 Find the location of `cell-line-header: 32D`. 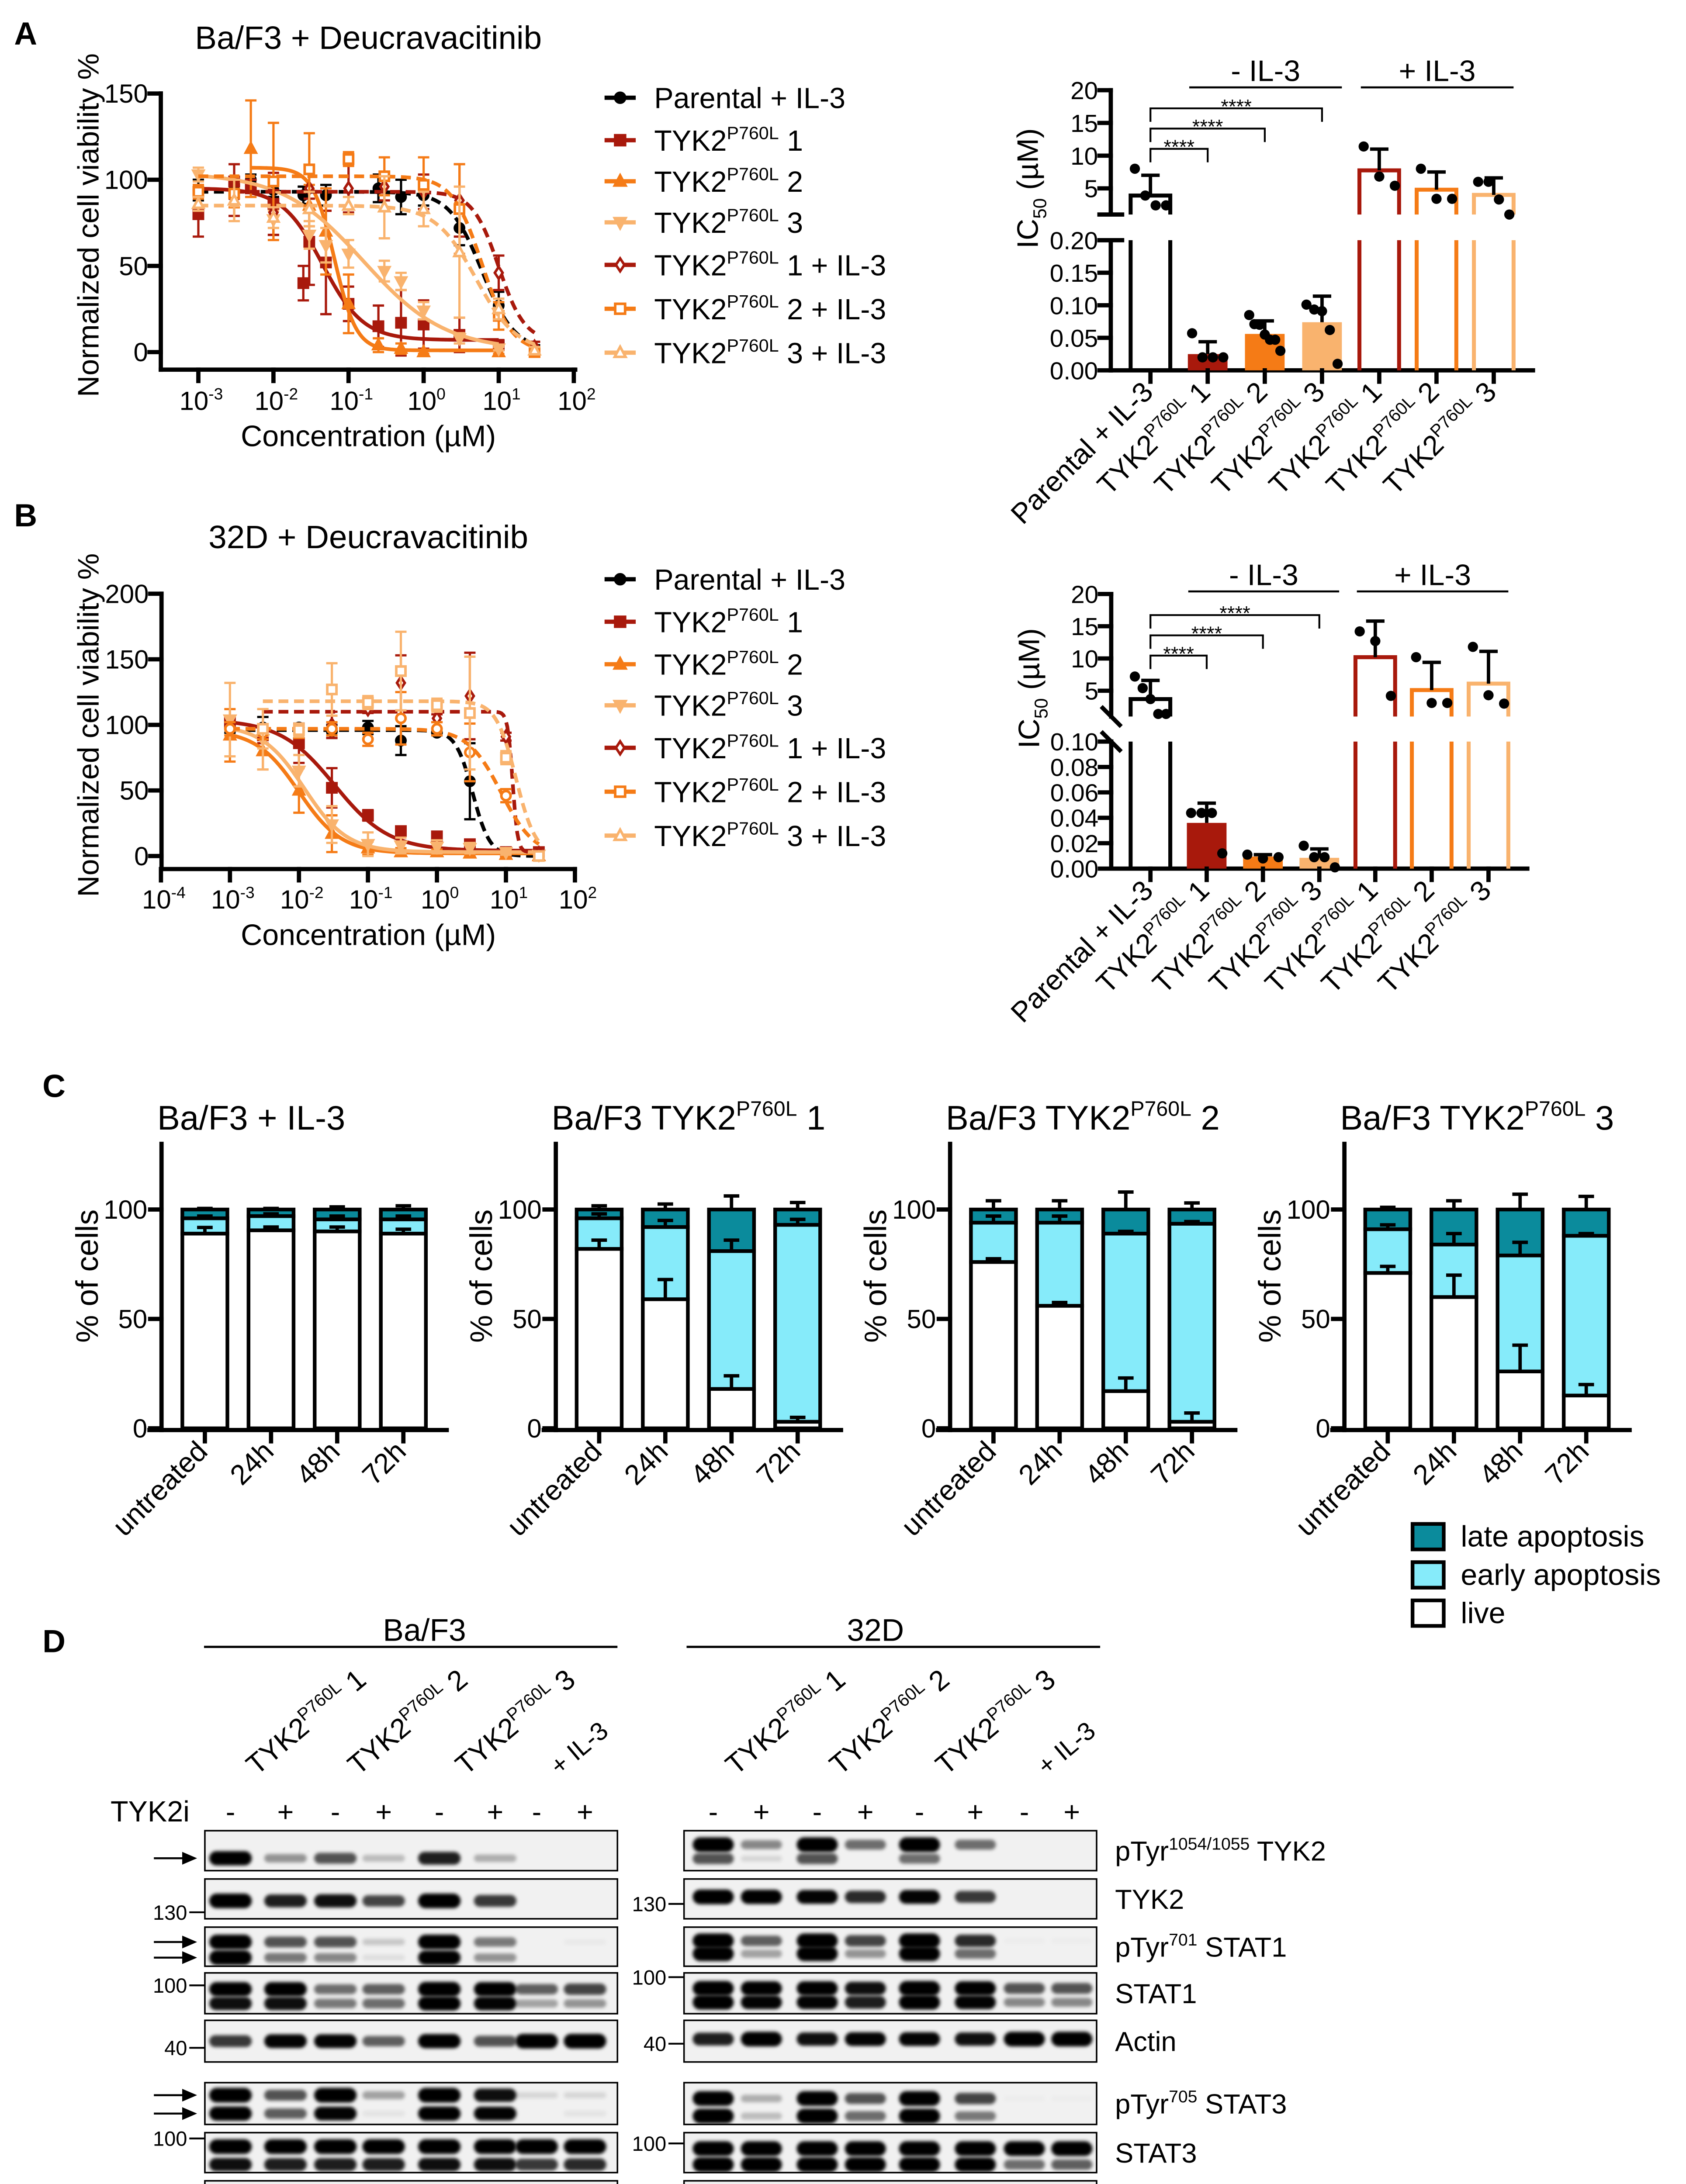

cell-line-header: 32D is located at coordinates (875, 1630).